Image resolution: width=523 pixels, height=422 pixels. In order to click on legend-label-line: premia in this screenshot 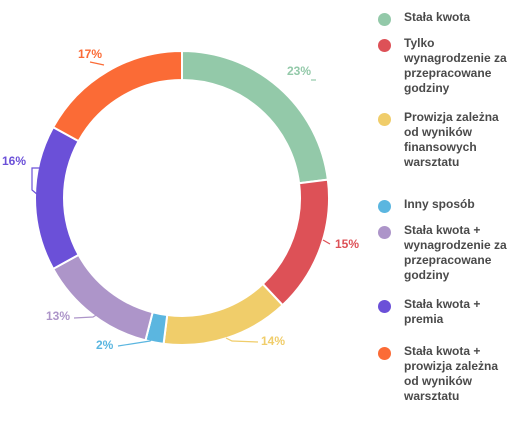, I will do `click(424, 319)`.